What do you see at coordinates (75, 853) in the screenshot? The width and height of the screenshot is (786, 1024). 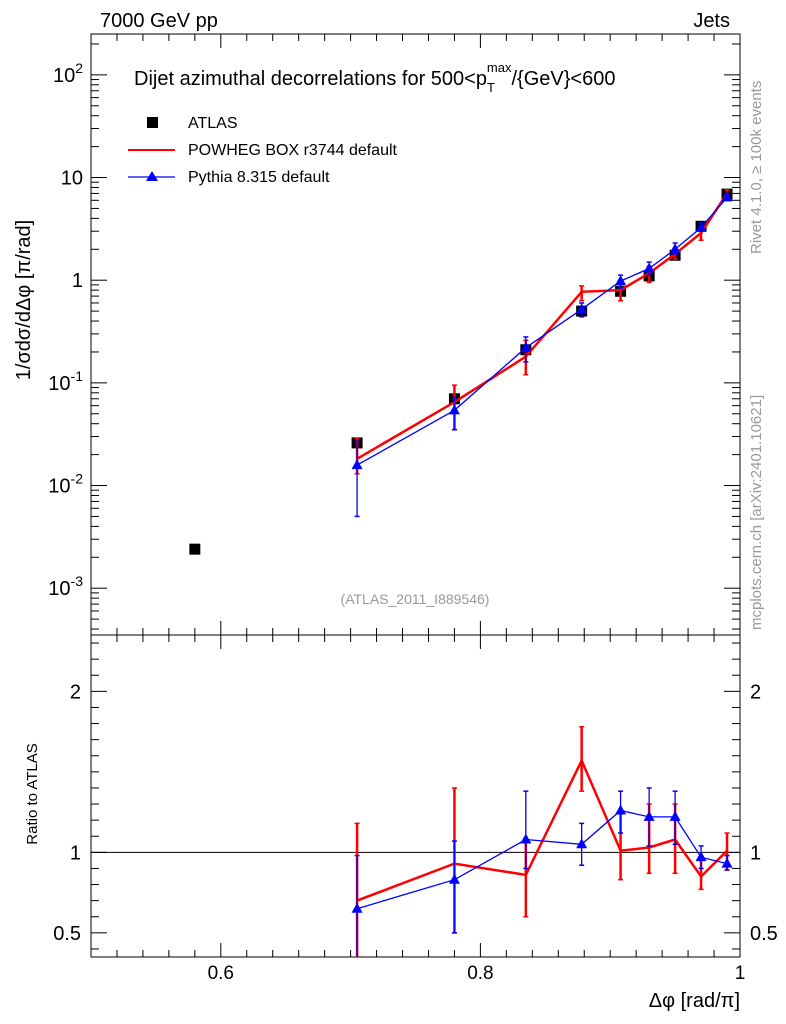 I see `ratio-y-tick-label: 1` at bounding box center [75, 853].